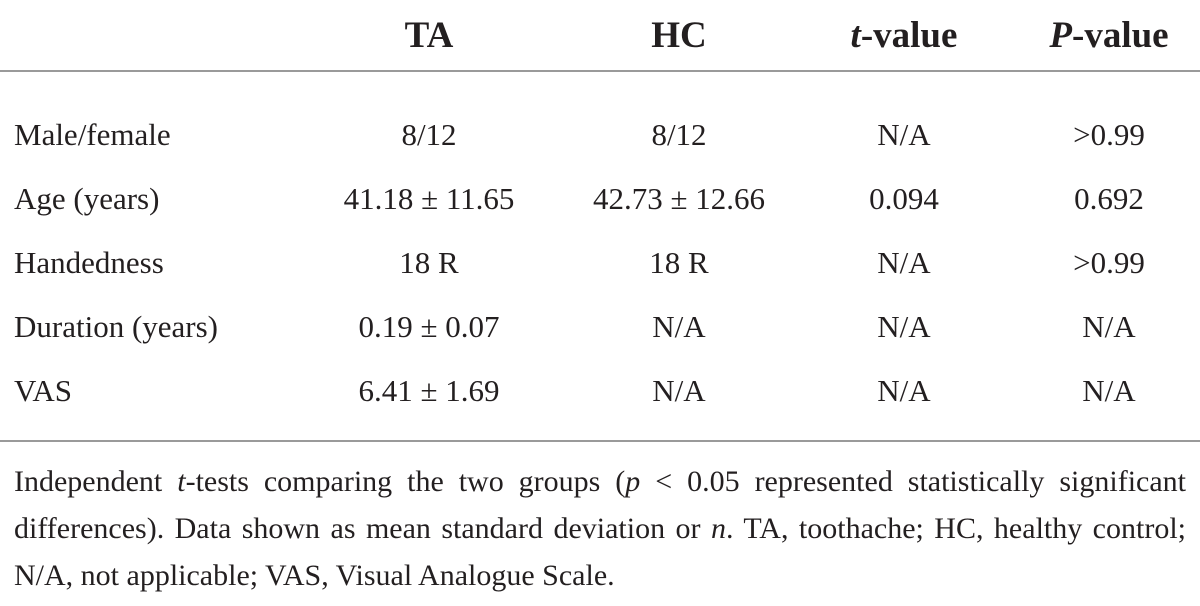 This screenshot has width=1200, height=606. What do you see at coordinates (87, 198) in the screenshot?
I see `row-label: Age (years)` at bounding box center [87, 198].